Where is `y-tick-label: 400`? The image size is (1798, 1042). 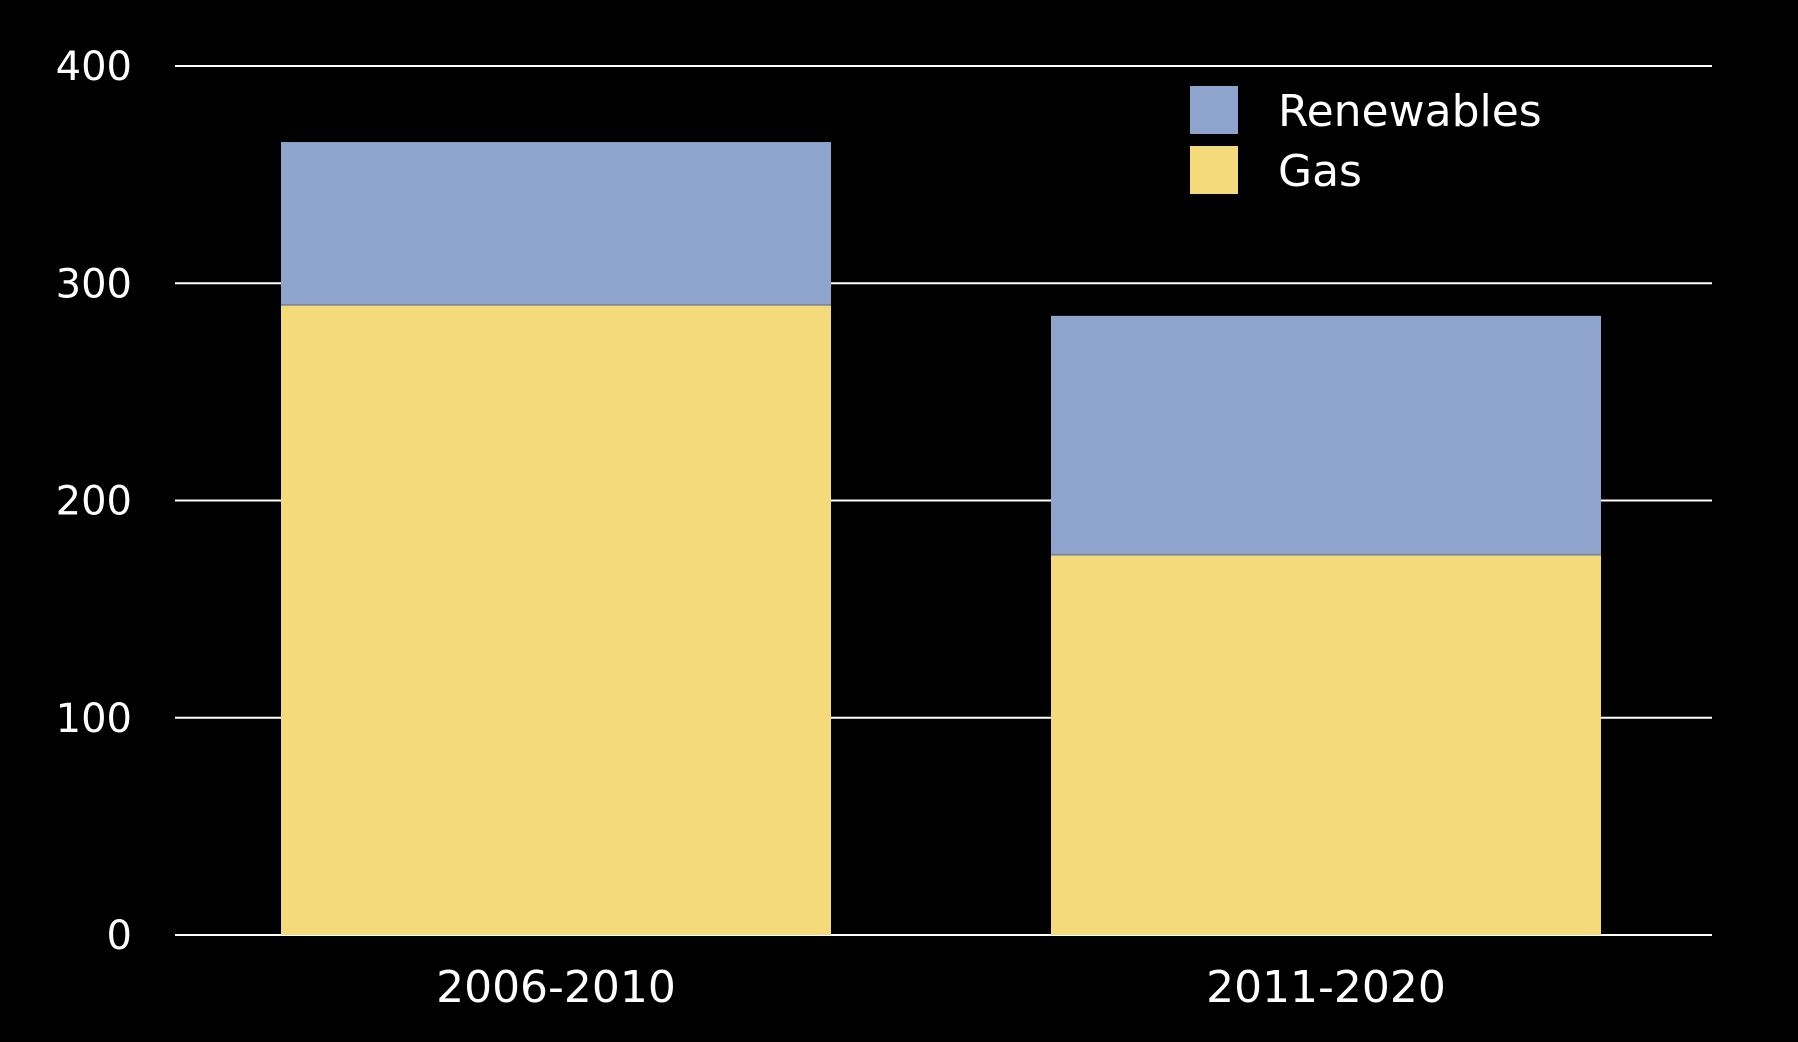
y-tick-label: 400 is located at coordinates (94, 67).